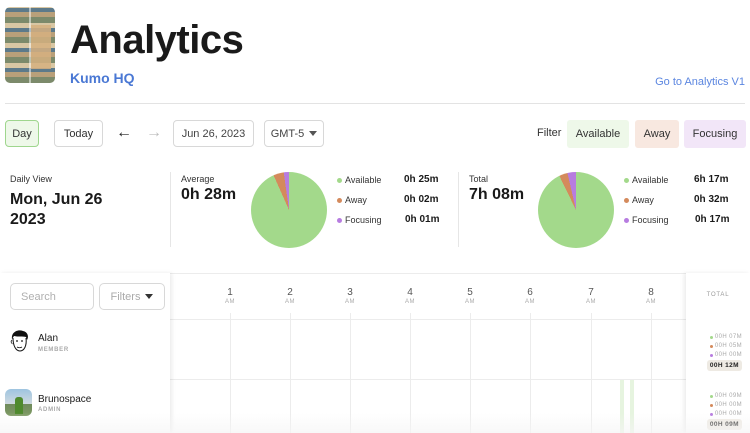 Image resolution: width=750 pixels, height=433 pixels. What do you see at coordinates (725, 405) in the screenshot?
I see `user-away-time: 00H 00M` at bounding box center [725, 405].